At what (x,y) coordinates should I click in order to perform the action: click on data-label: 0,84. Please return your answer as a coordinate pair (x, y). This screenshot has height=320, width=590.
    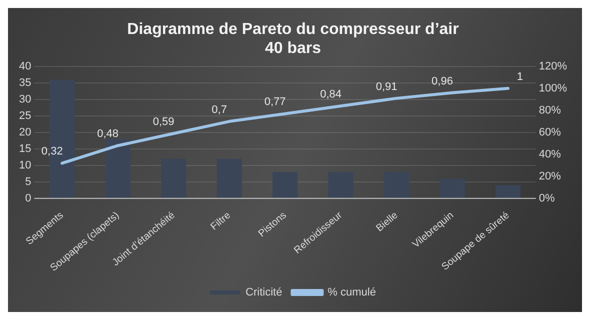
    Looking at the image, I should click on (331, 94).